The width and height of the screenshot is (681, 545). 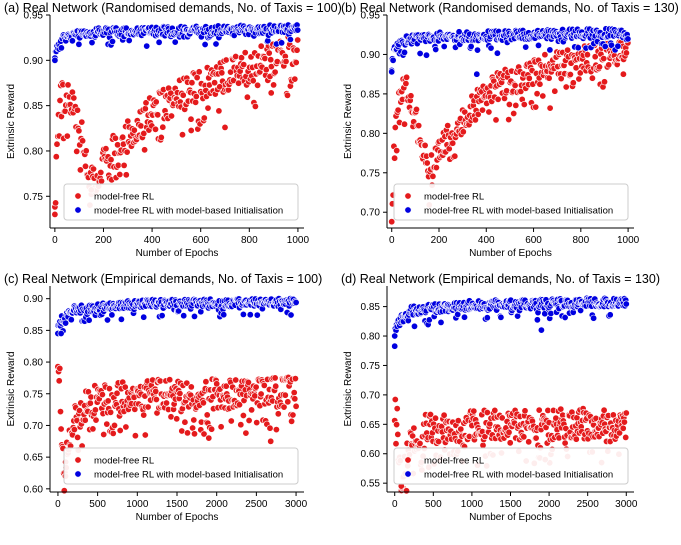 What do you see at coordinates (103, 240) in the screenshot?
I see `x-tick-label: 200` at bounding box center [103, 240].